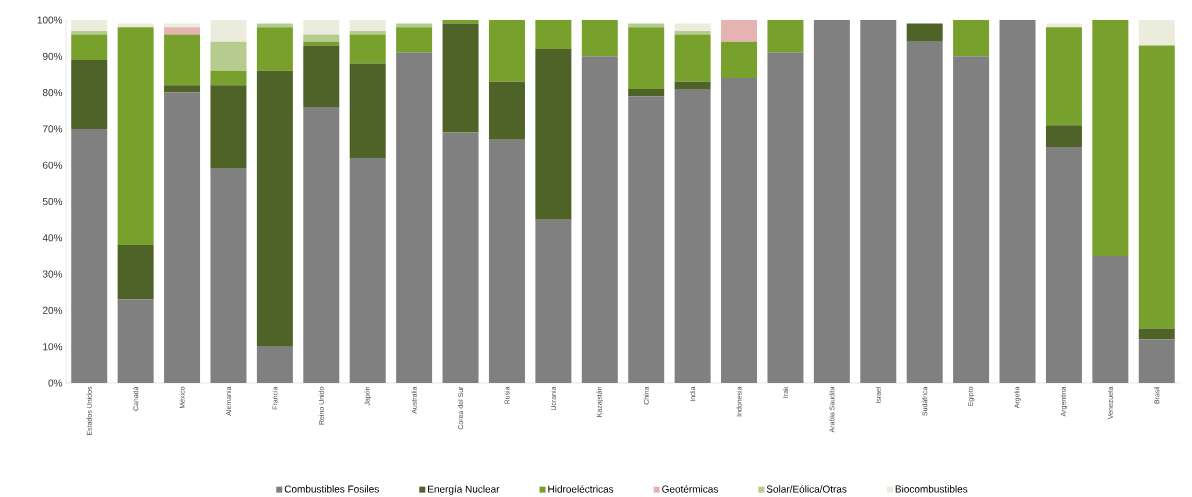  I want to click on y-tick-label: 0%, so click(55, 383).